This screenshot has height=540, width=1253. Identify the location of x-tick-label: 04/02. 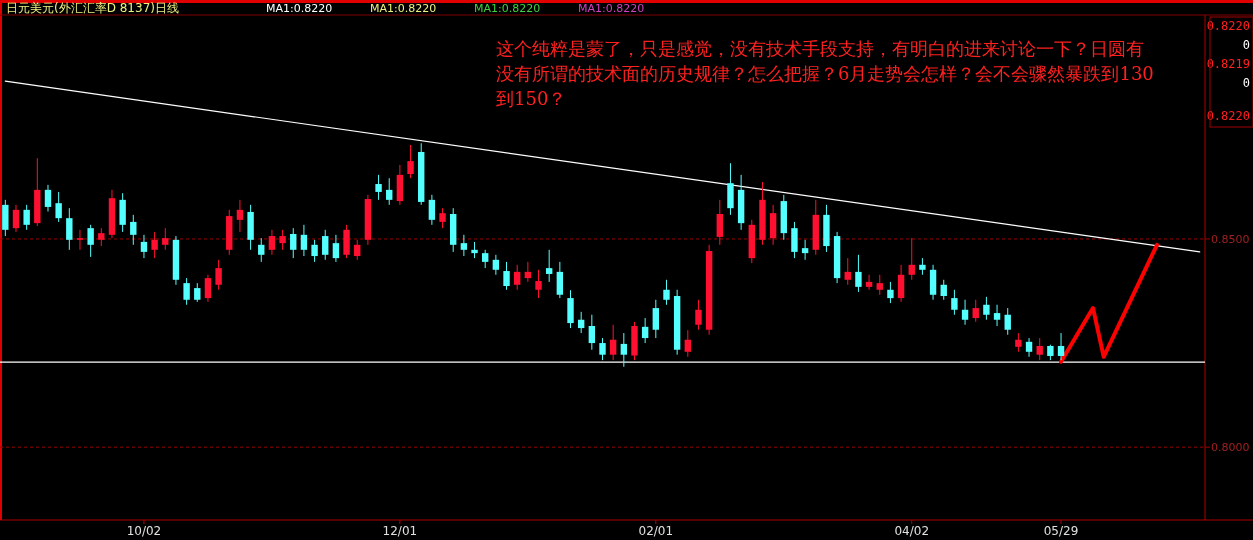
(912, 531).